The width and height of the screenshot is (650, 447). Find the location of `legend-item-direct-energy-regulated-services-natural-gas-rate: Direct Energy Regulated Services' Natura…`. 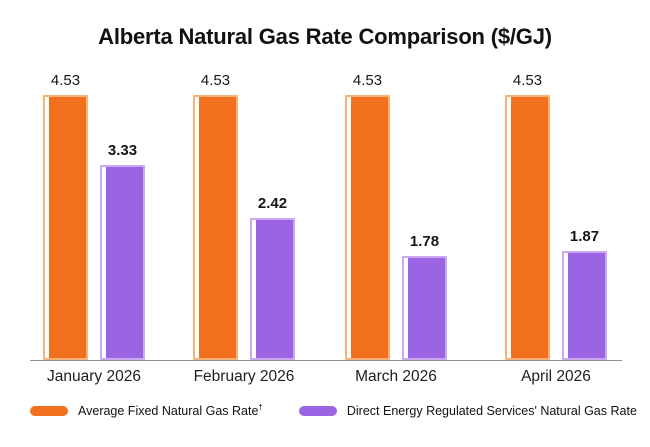

legend-item-direct-energy-regulated-services-natural-gas-rate: Direct Energy Regulated Services' Natura… is located at coordinates (467, 411).